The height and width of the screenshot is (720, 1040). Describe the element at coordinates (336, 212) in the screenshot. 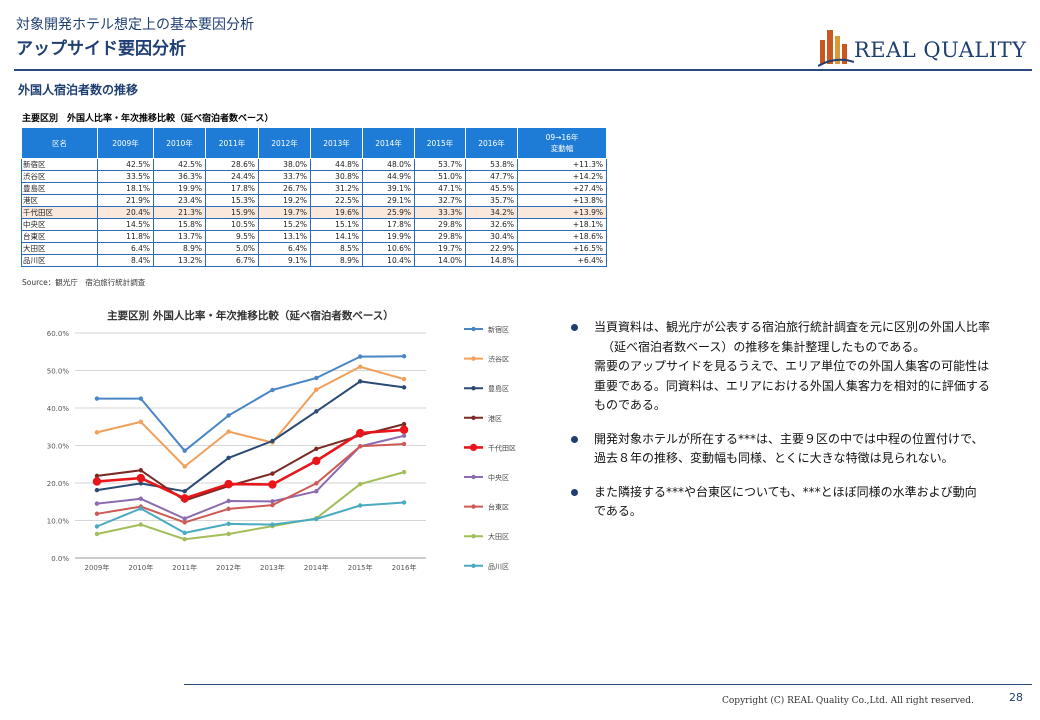

I see `ratio-cell: 19.6%` at that location.